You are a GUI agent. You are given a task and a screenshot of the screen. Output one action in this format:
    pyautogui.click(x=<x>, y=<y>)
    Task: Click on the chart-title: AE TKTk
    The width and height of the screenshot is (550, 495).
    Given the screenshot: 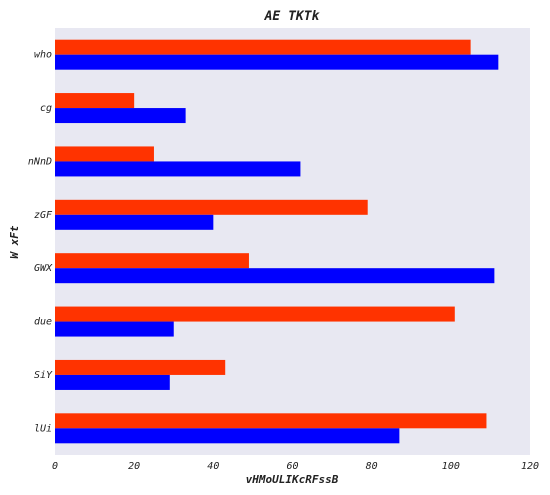 What is the action you would take?
    pyautogui.click(x=292, y=16)
    